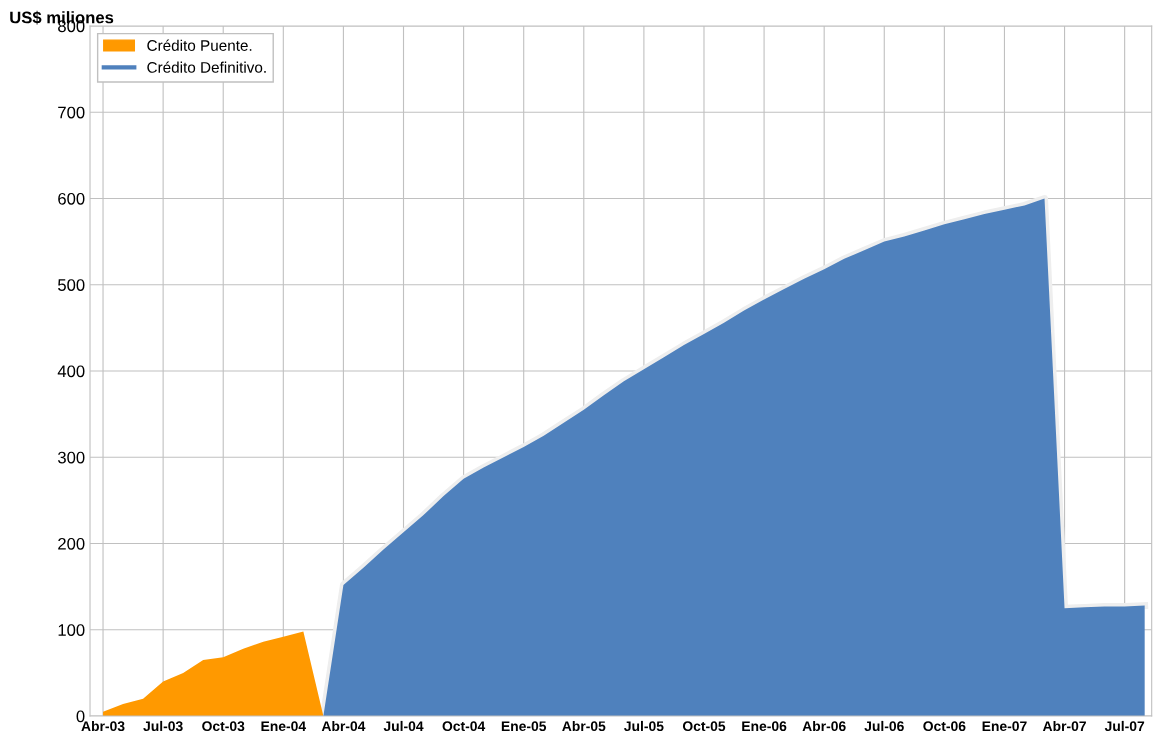 This screenshot has width=1154, height=742. Describe the element at coordinates (524, 726) in the screenshot. I see `x-tick-label: Ene-05` at that location.